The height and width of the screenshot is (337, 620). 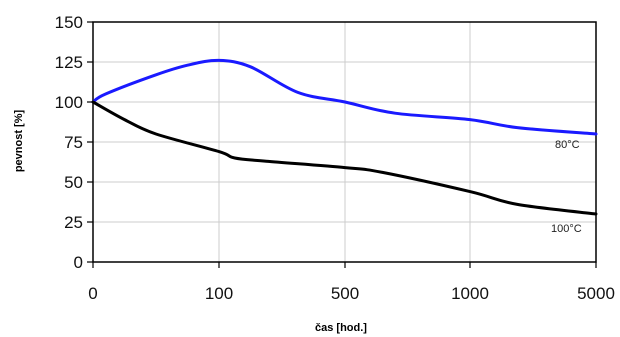 What do you see at coordinates (73, 222) in the screenshot?
I see `y-tick-label: 25` at bounding box center [73, 222].